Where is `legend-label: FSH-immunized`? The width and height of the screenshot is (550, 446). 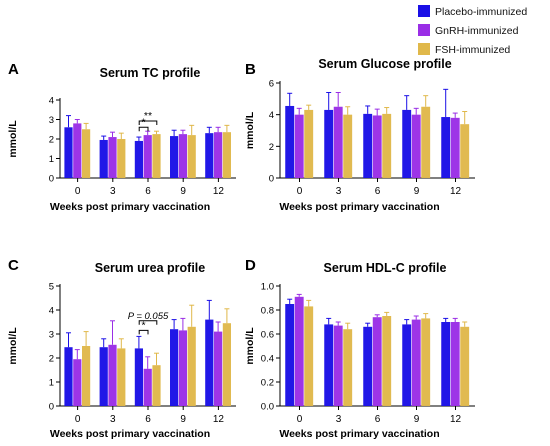 legend-label: FSH-immunized is located at coordinates (472, 50).